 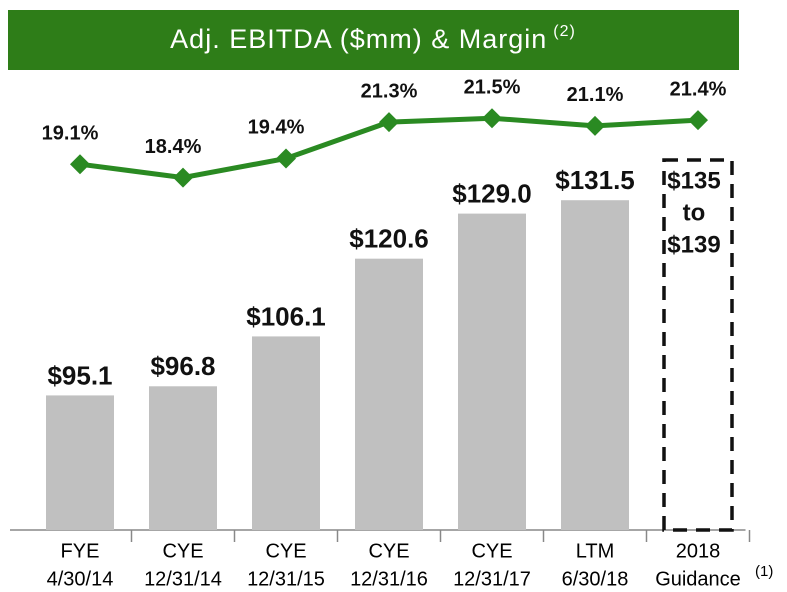 I want to click on x-tick-label: 12/31/17, so click(x=492, y=579).